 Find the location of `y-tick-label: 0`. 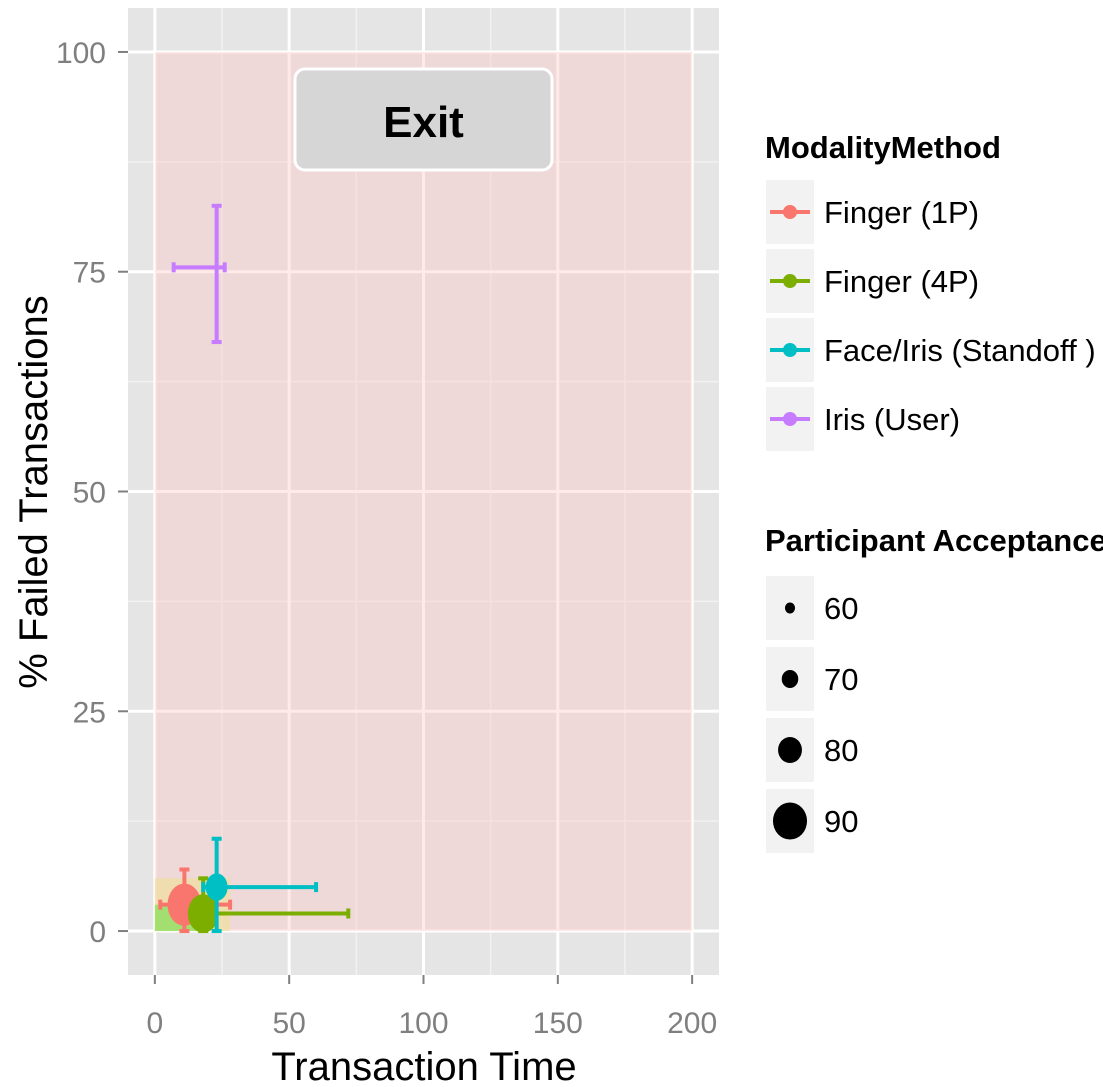

y-tick-label: 0 is located at coordinates (97, 932).